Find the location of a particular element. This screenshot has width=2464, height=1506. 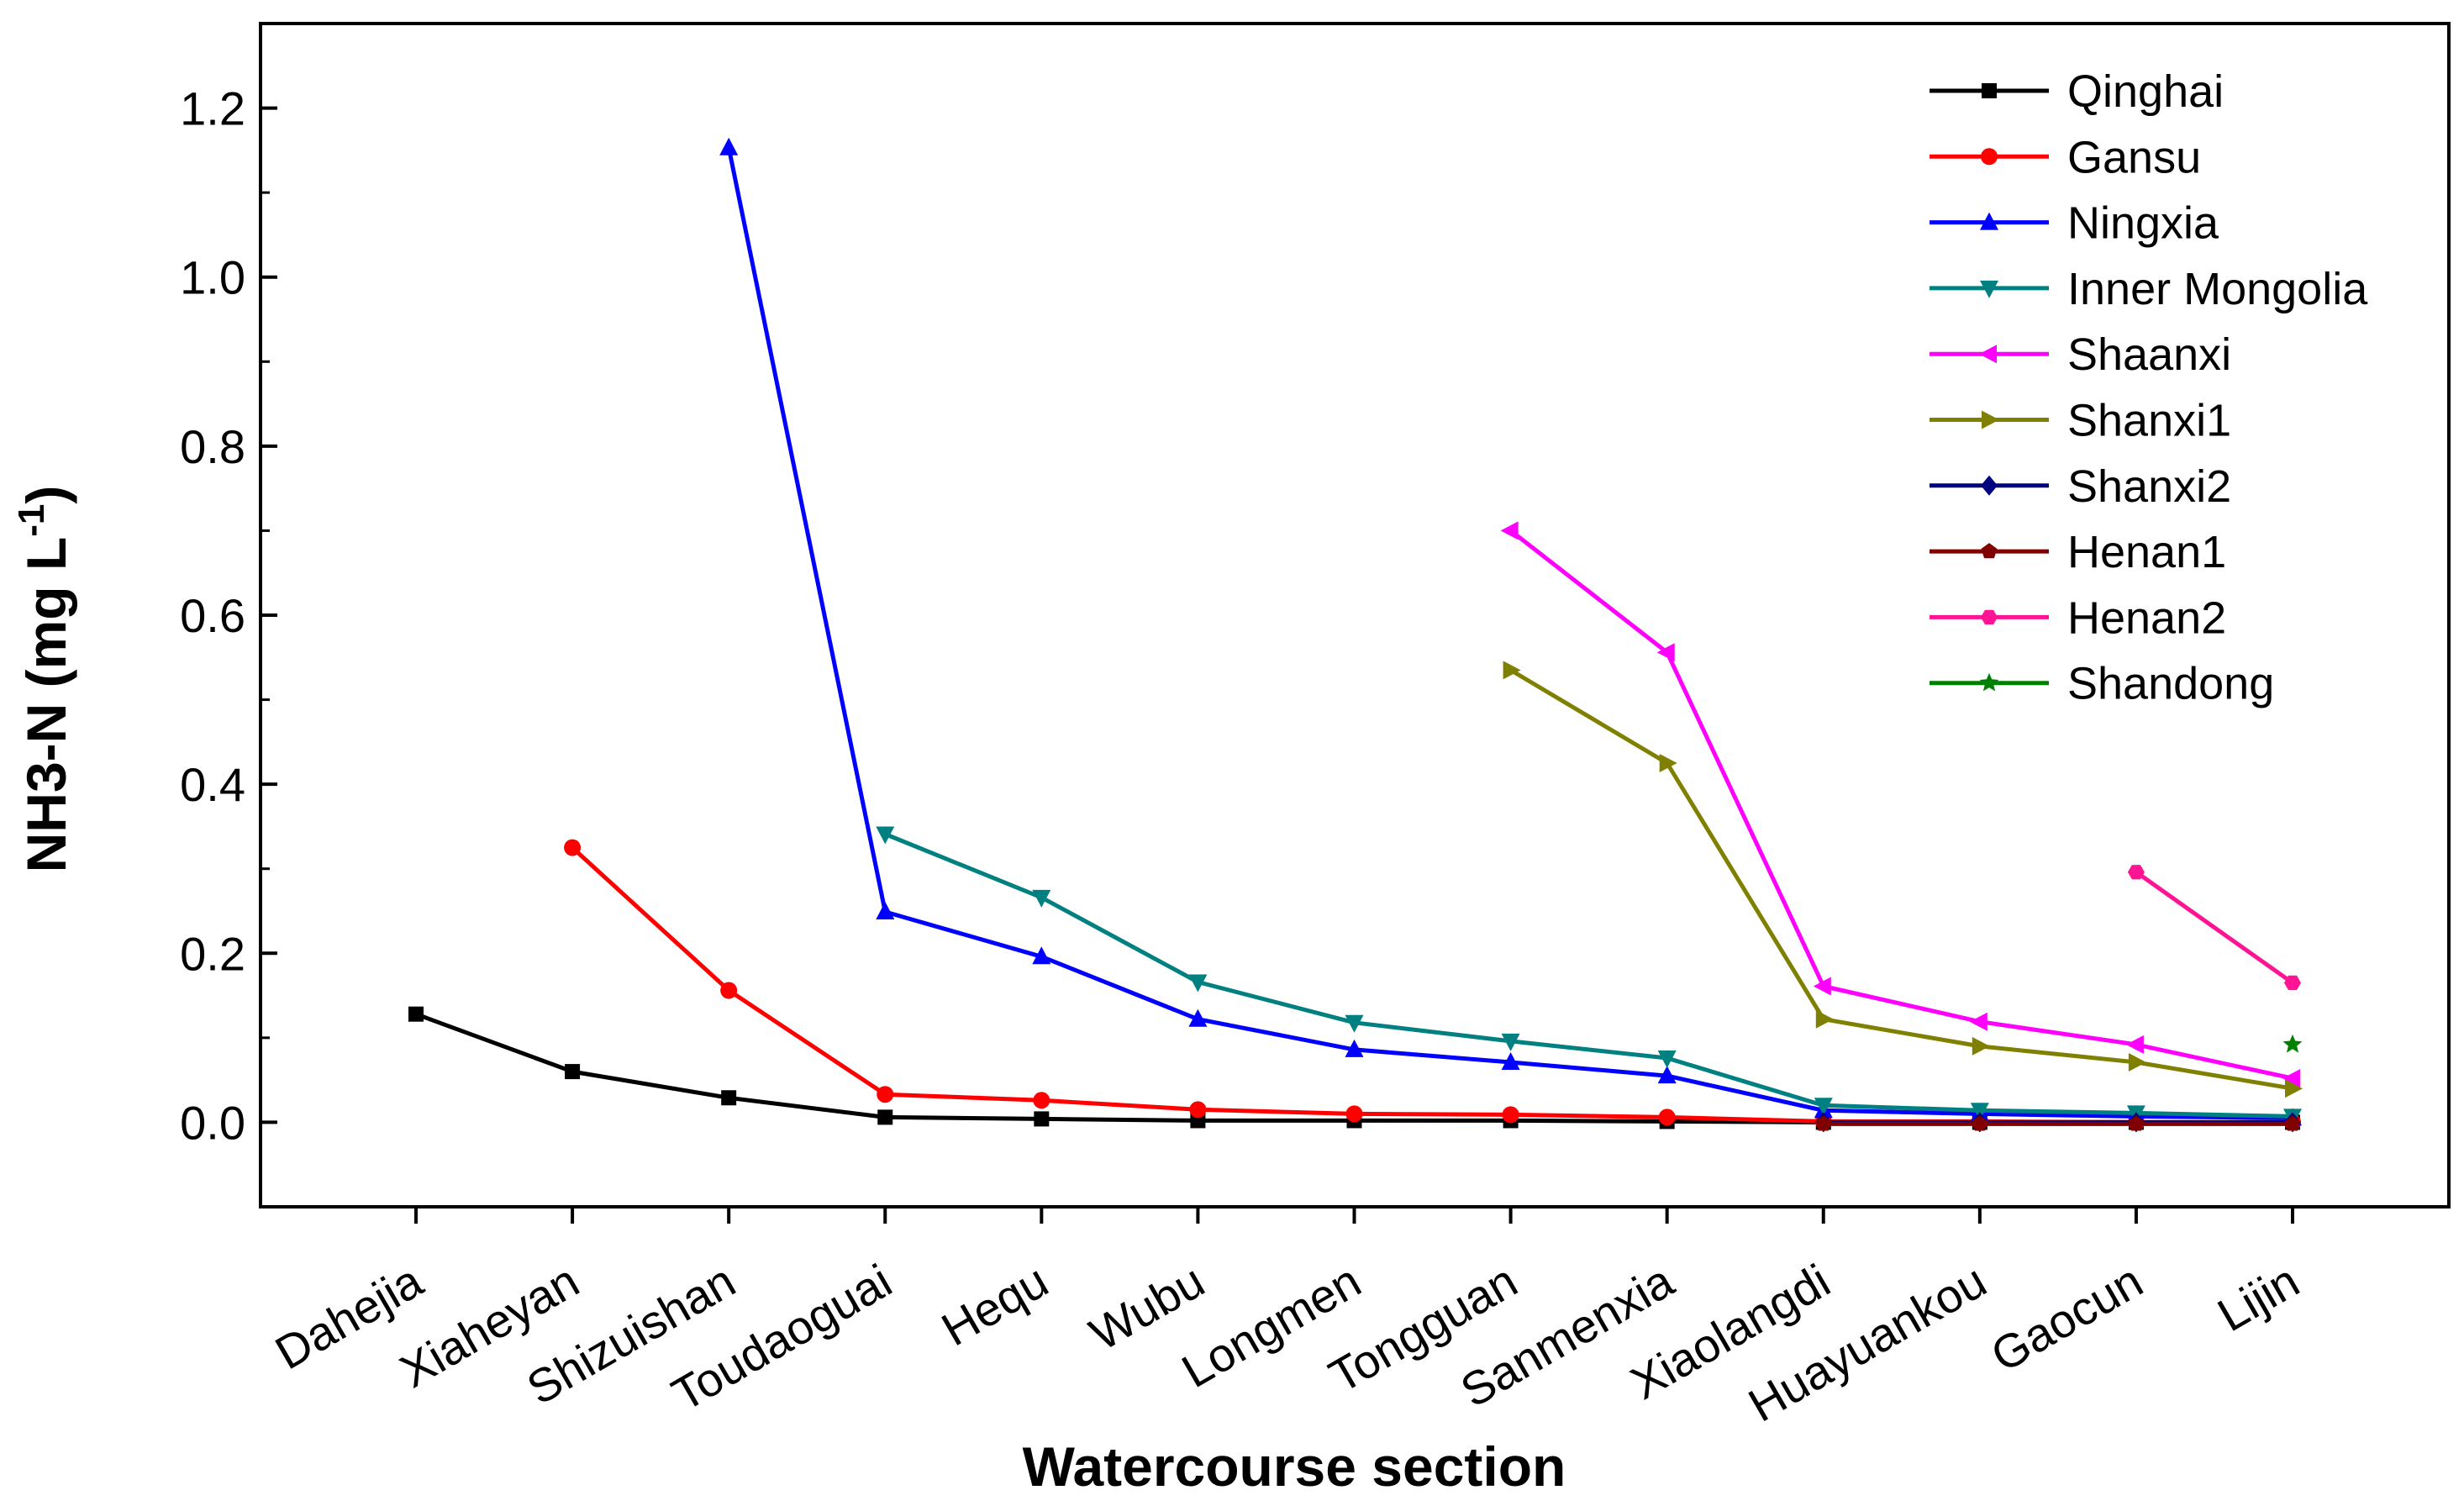

y-axis-title-superscript: -1 is located at coordinates (31, 520).